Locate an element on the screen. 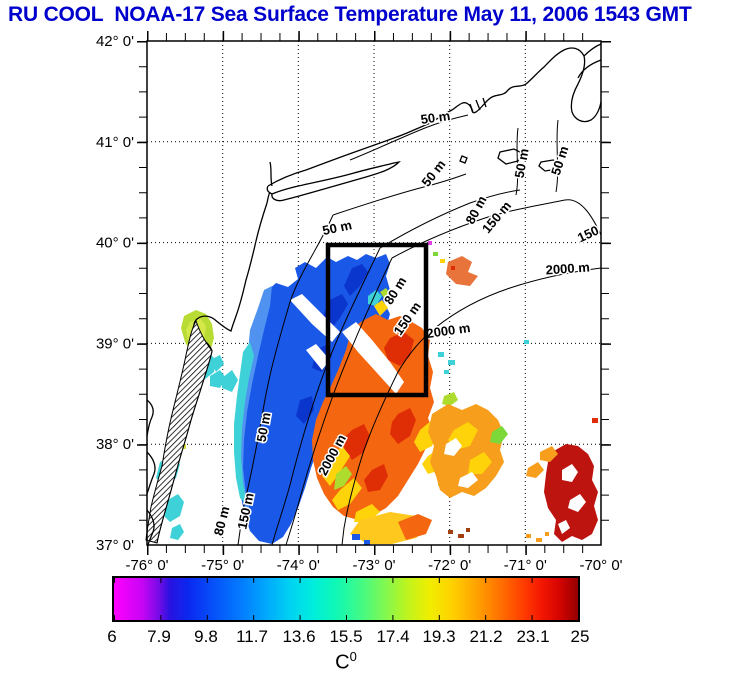 The image size is (736, 680). sst-blue-bottom-specks is located at coordinates (361, 539).